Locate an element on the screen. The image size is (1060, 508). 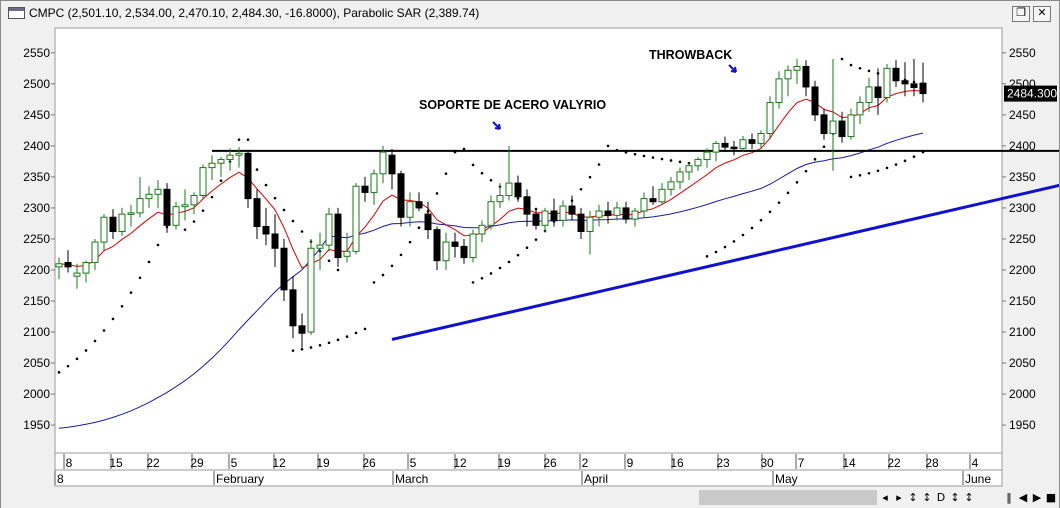
fit-button: ↕ is located at coordinates (969, 497).